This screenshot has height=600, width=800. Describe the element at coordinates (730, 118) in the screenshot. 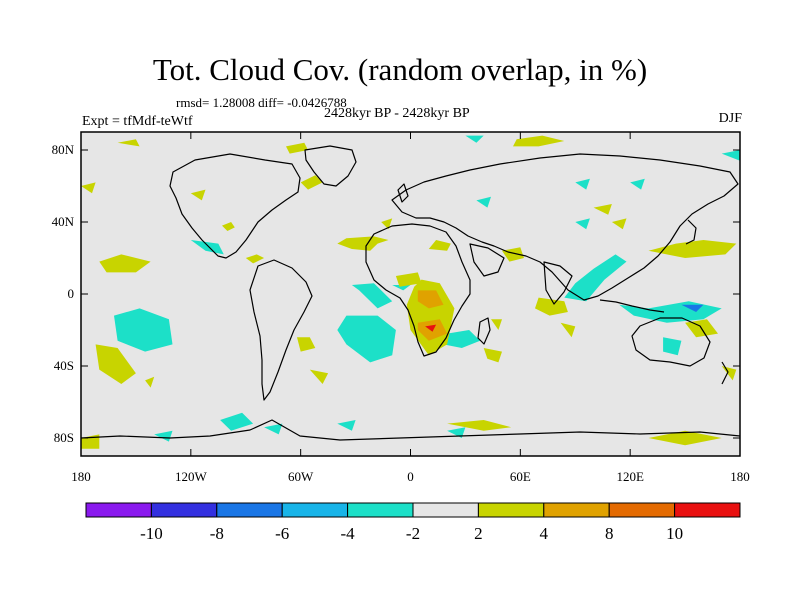

I see `season-label: DJF` at that location.